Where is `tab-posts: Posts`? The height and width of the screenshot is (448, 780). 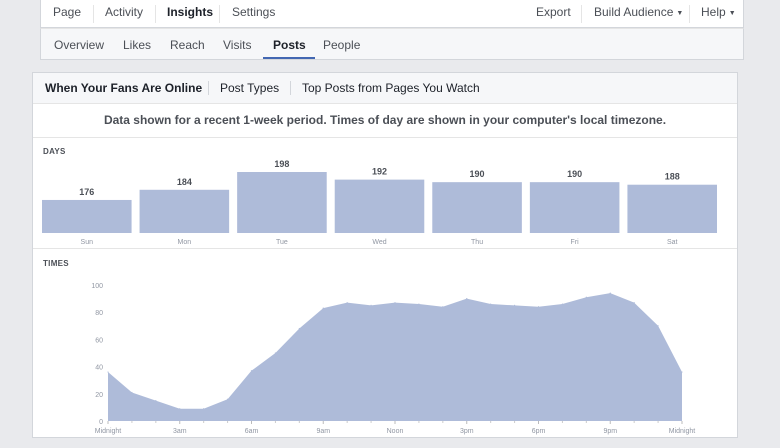 tab-posts: Posts is located at coordinates (289, 45).